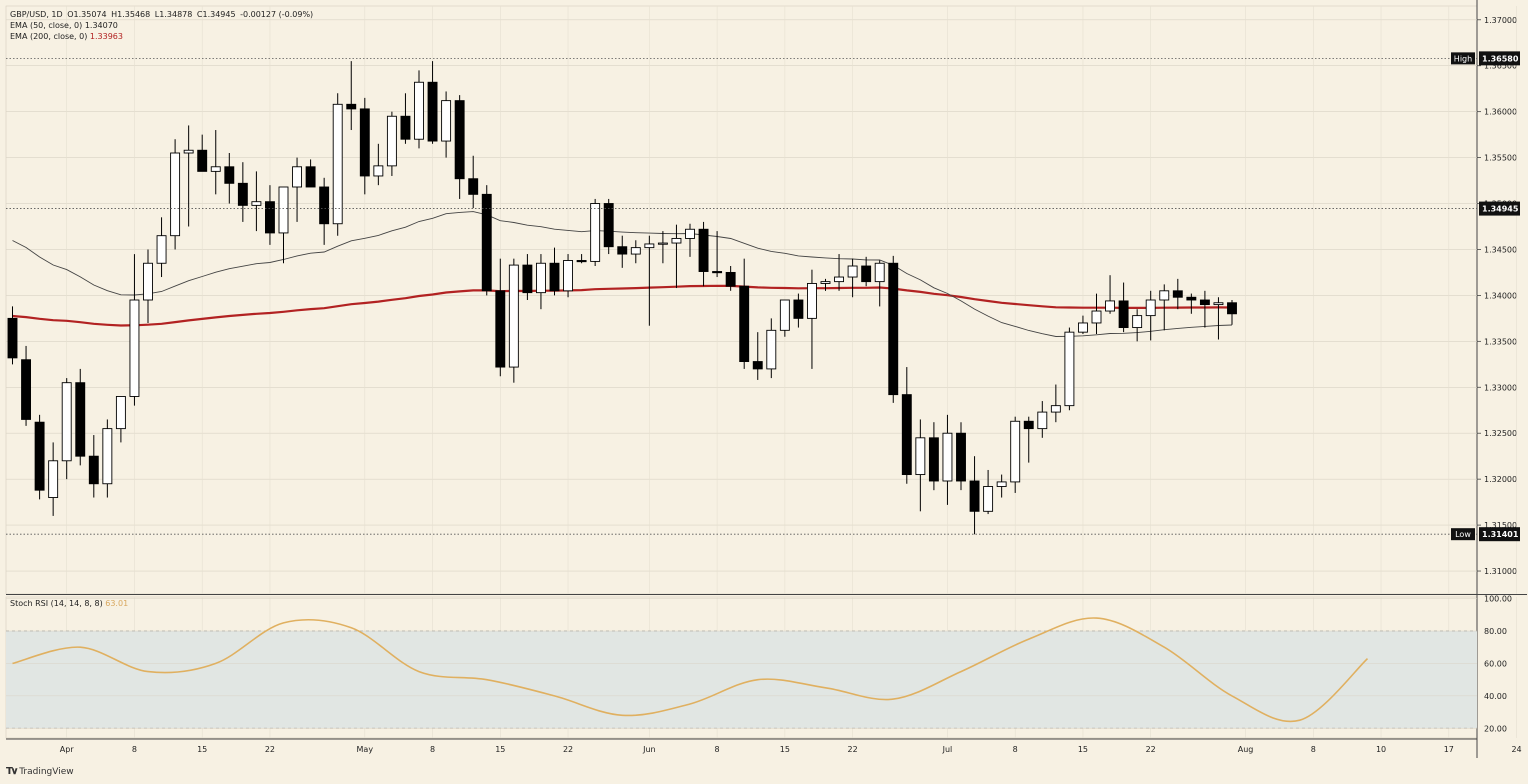  I want to click on legend-close: C1.34945, so click(216, 14).